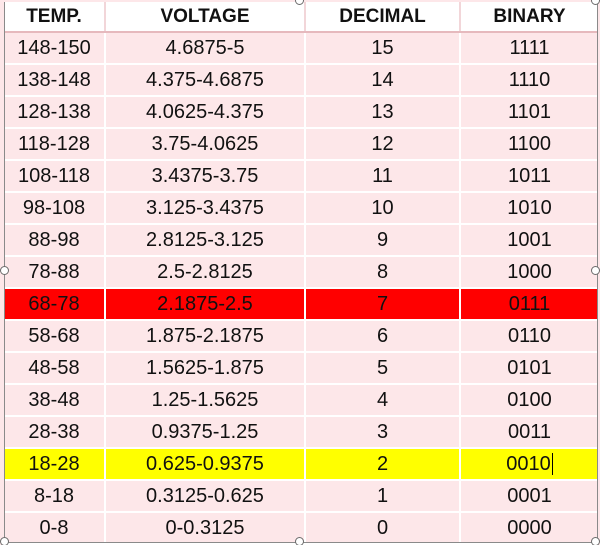 This screenshot has width=600, height=545. What do you see at coordinates (205, 336) in the screenshot?
I see `voltage-cell: 1.875-2.1875` at bounding box center [205, 336].